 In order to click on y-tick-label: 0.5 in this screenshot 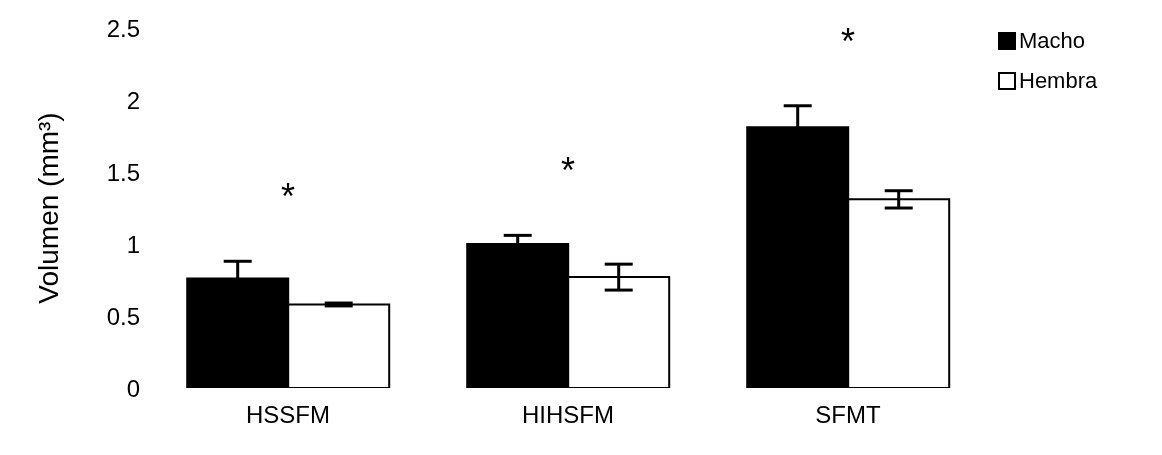, I will do `click(123, 316)`.